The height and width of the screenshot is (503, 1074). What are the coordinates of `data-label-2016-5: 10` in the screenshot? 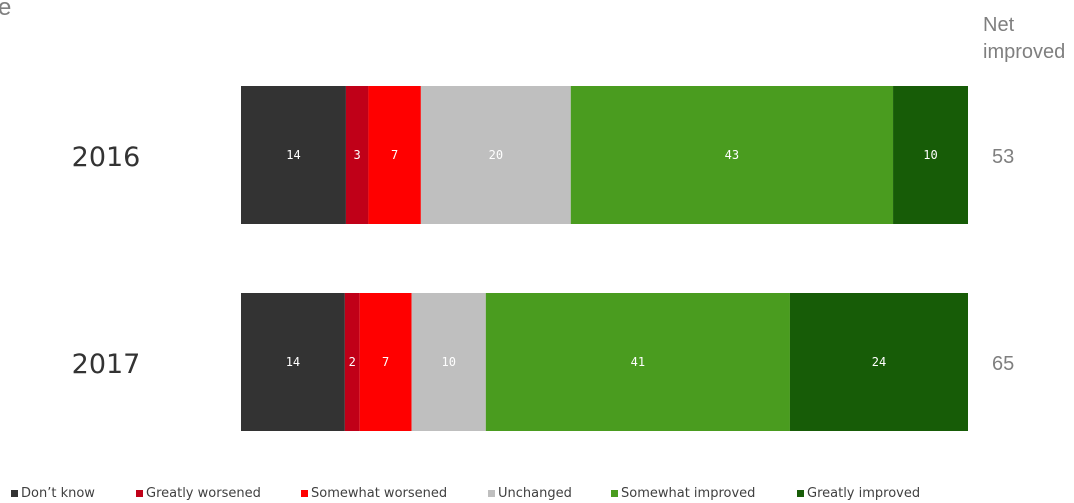 It's located at (930, 155).